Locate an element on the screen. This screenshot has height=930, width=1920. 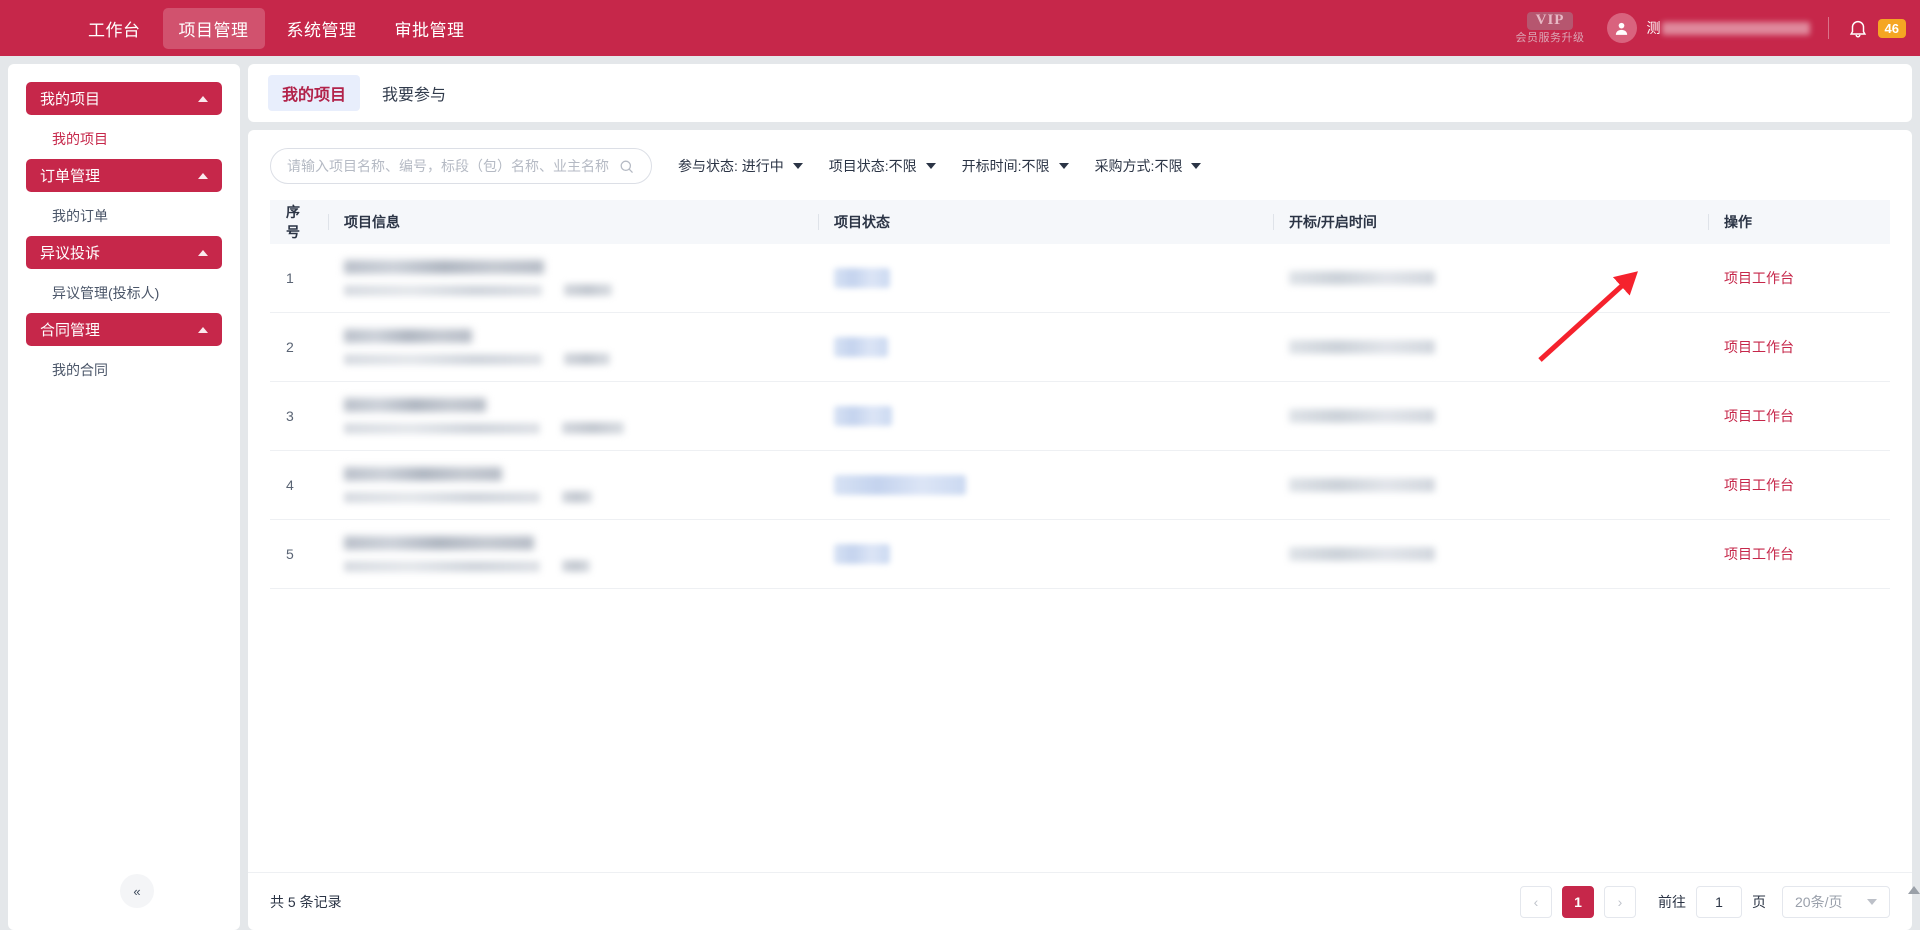
top-bar-right-cluster: VIP 会员服务升级 测 46 is located at coordinates (1718, 28).